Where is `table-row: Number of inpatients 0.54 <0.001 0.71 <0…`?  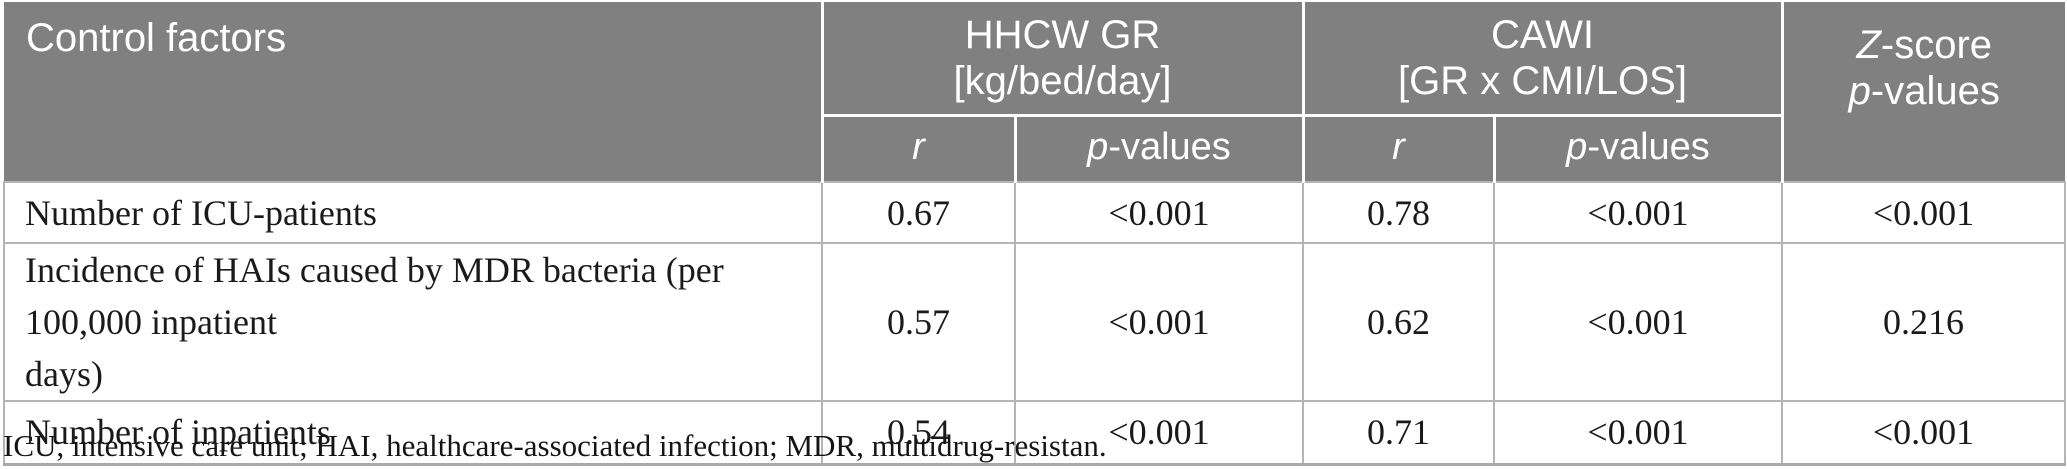 table-row: Number of inpatients 0.54 <0.001 0.71 <0… is located at coordinates (1034, 433).